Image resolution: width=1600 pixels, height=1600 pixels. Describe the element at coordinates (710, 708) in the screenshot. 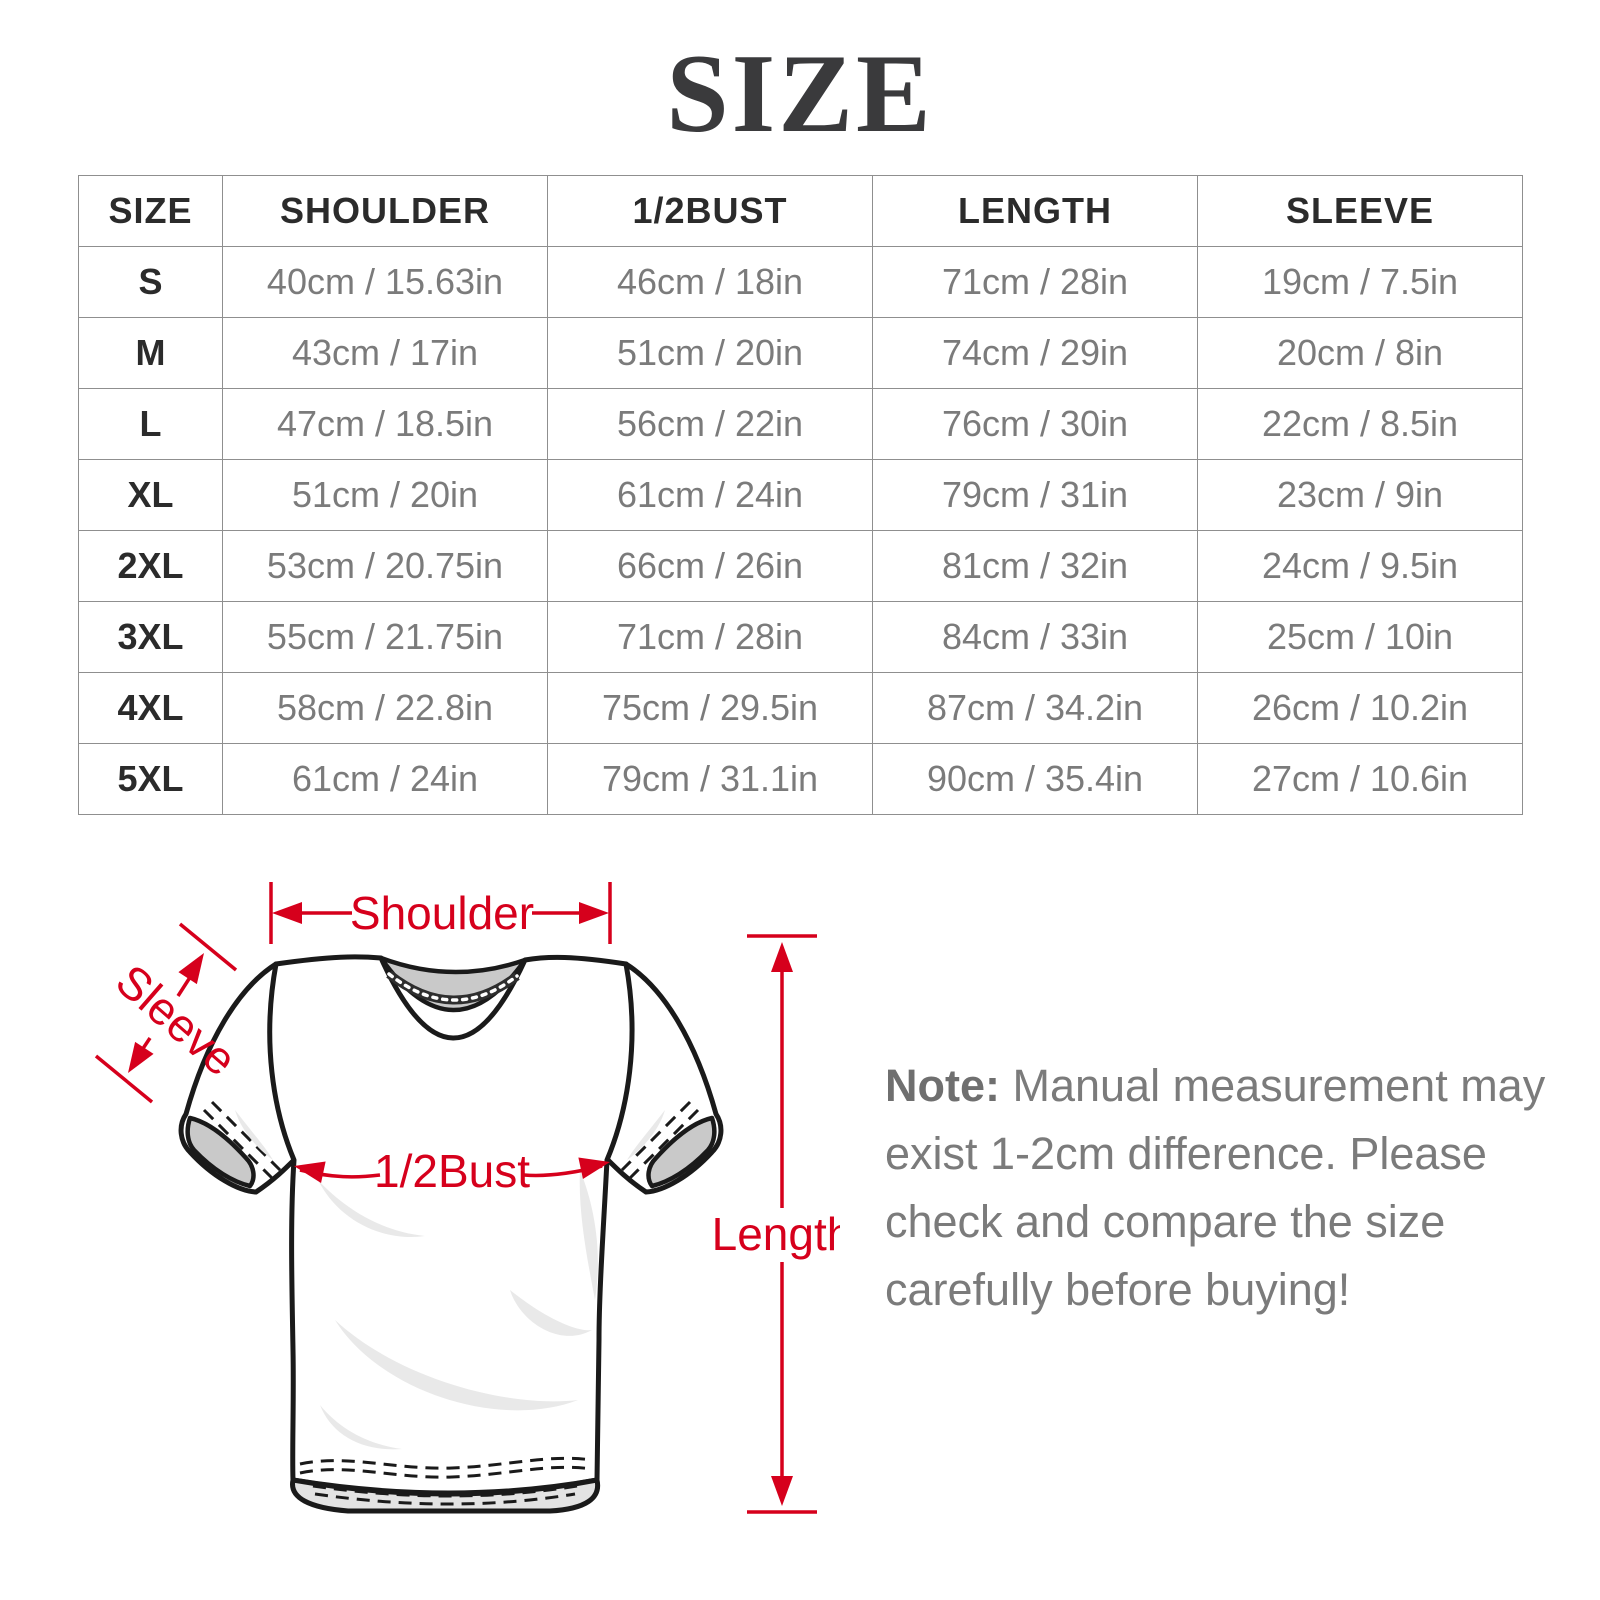

I see `measurement-cell: 75cm / 29.5in` at that location.